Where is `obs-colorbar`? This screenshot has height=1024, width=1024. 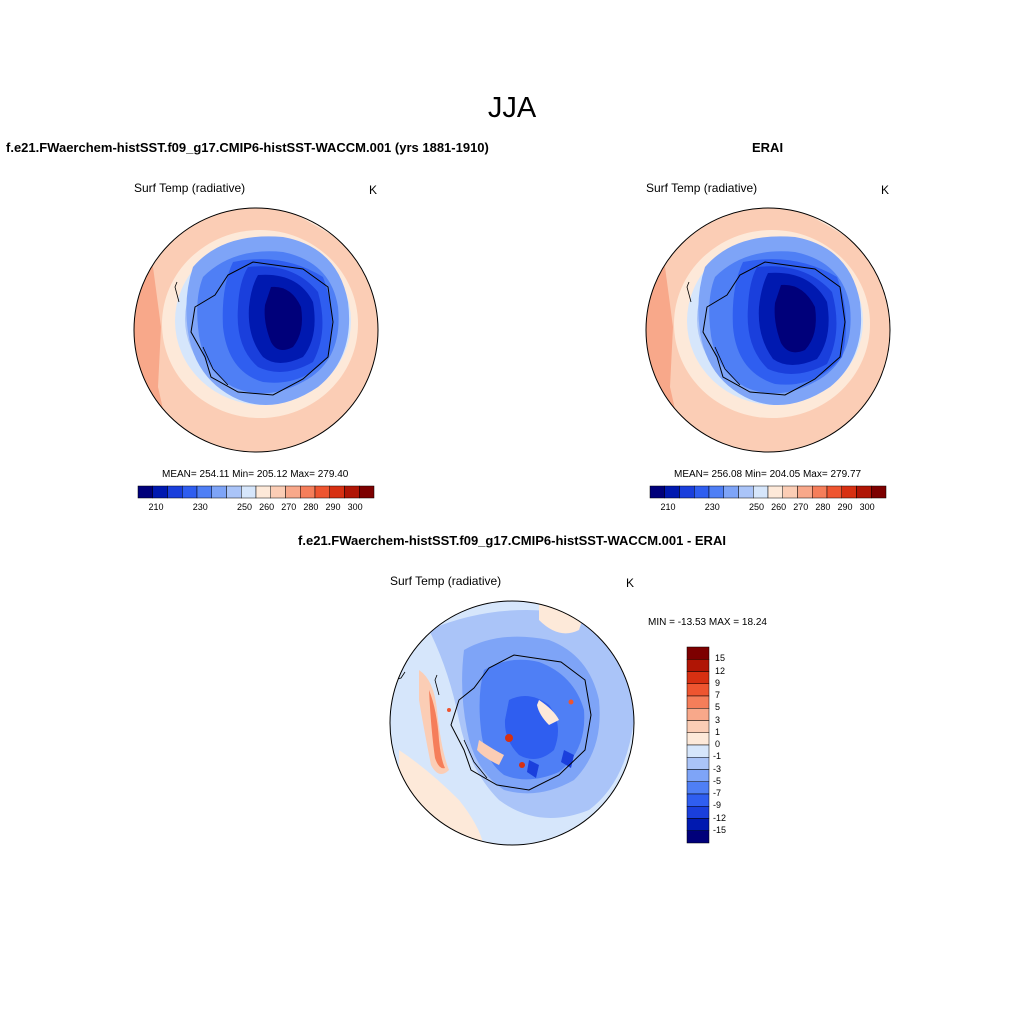 obs-colorbar is located at coordinates (768, 492).